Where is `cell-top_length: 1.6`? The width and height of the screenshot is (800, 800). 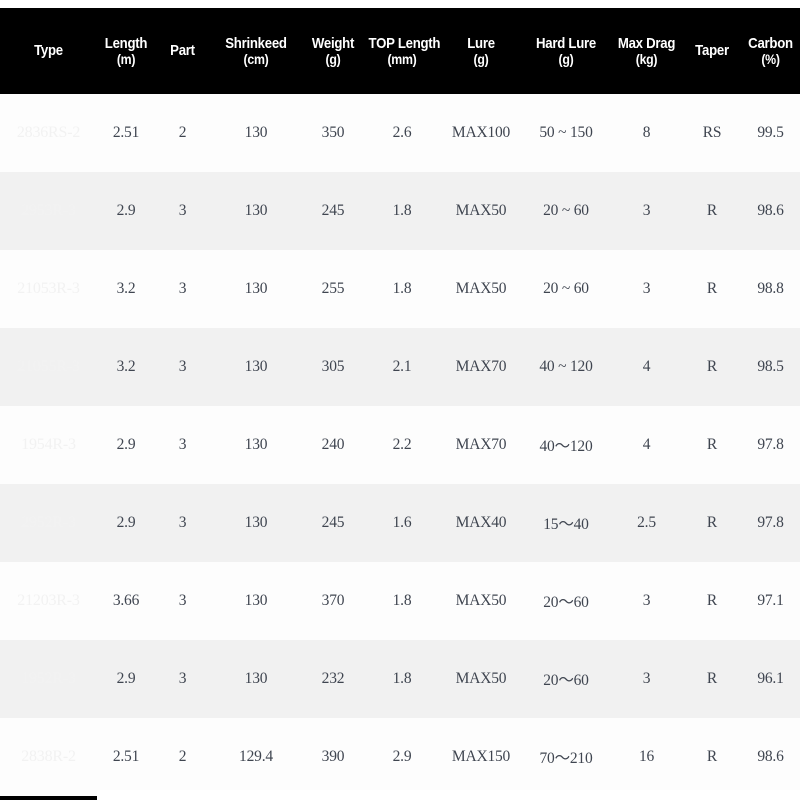 cell-top_length: 1.6 is located at coordinates (402, 522).